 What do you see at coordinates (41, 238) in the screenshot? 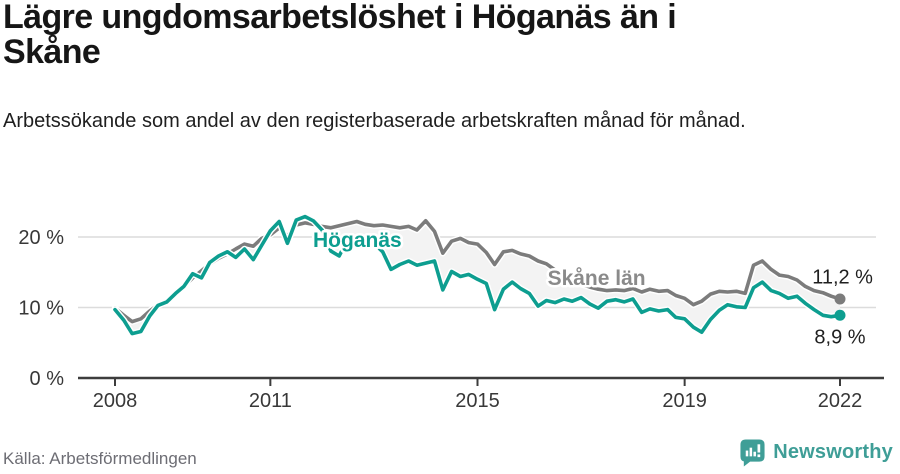
I see `y-tick-label: 20 %` at bounding box center [41, 238].